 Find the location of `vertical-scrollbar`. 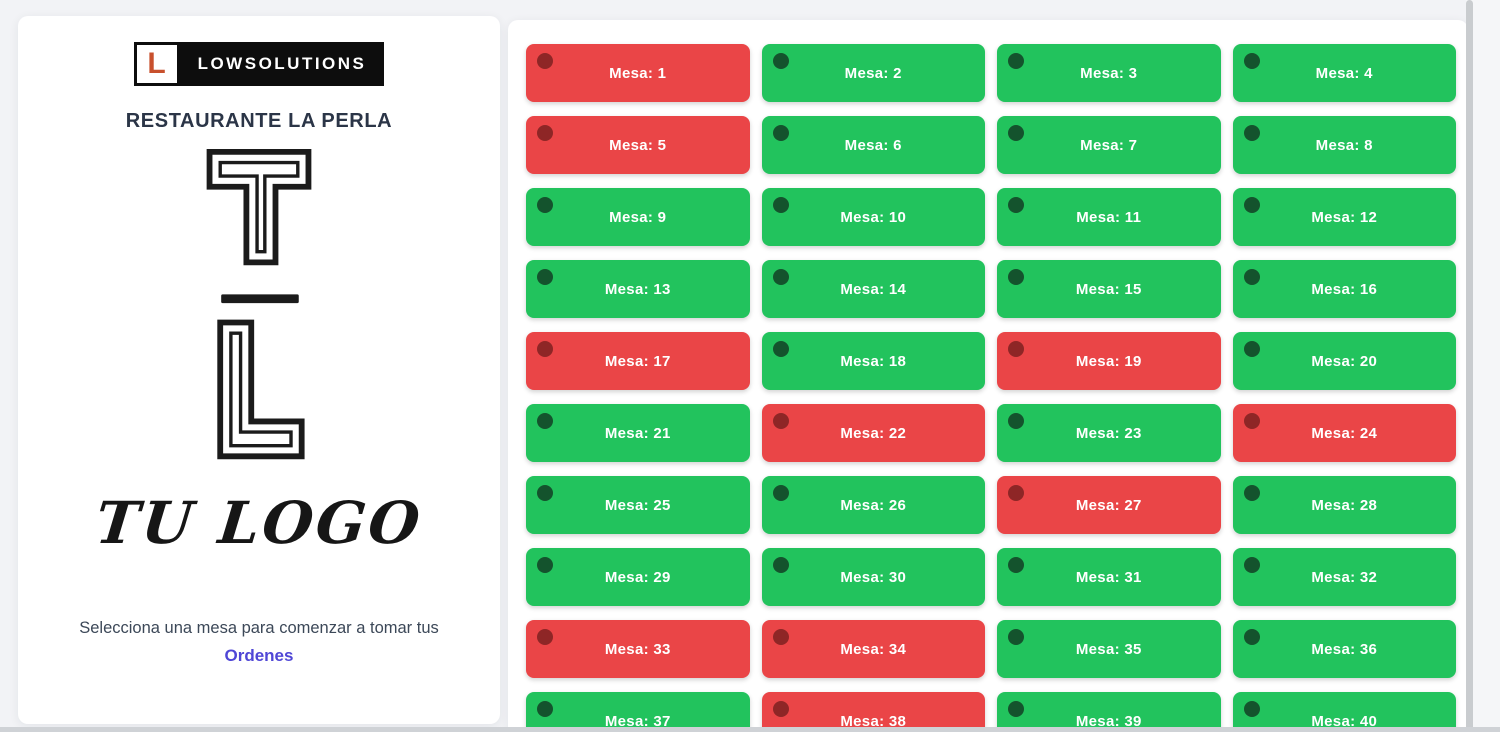

vertical-scrollbar is located at coordinates (1483, 366).